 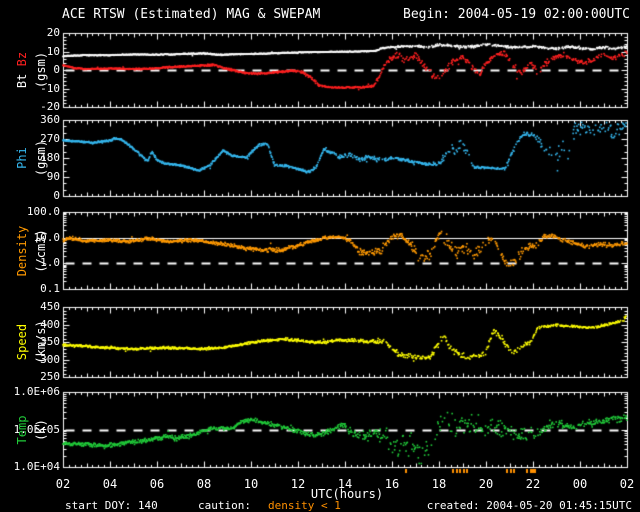 I want to click on y-tick-label: -20, so click(x=50, y=106).